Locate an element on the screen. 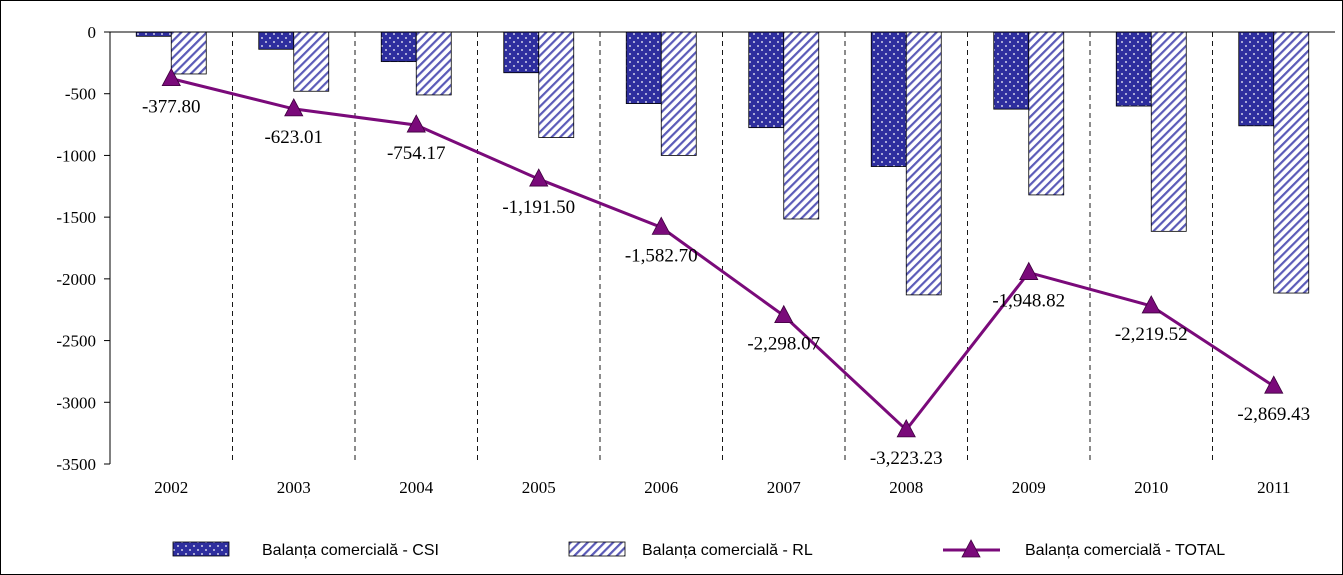  bar-csi-2002 is located at coordinates (153, 34).